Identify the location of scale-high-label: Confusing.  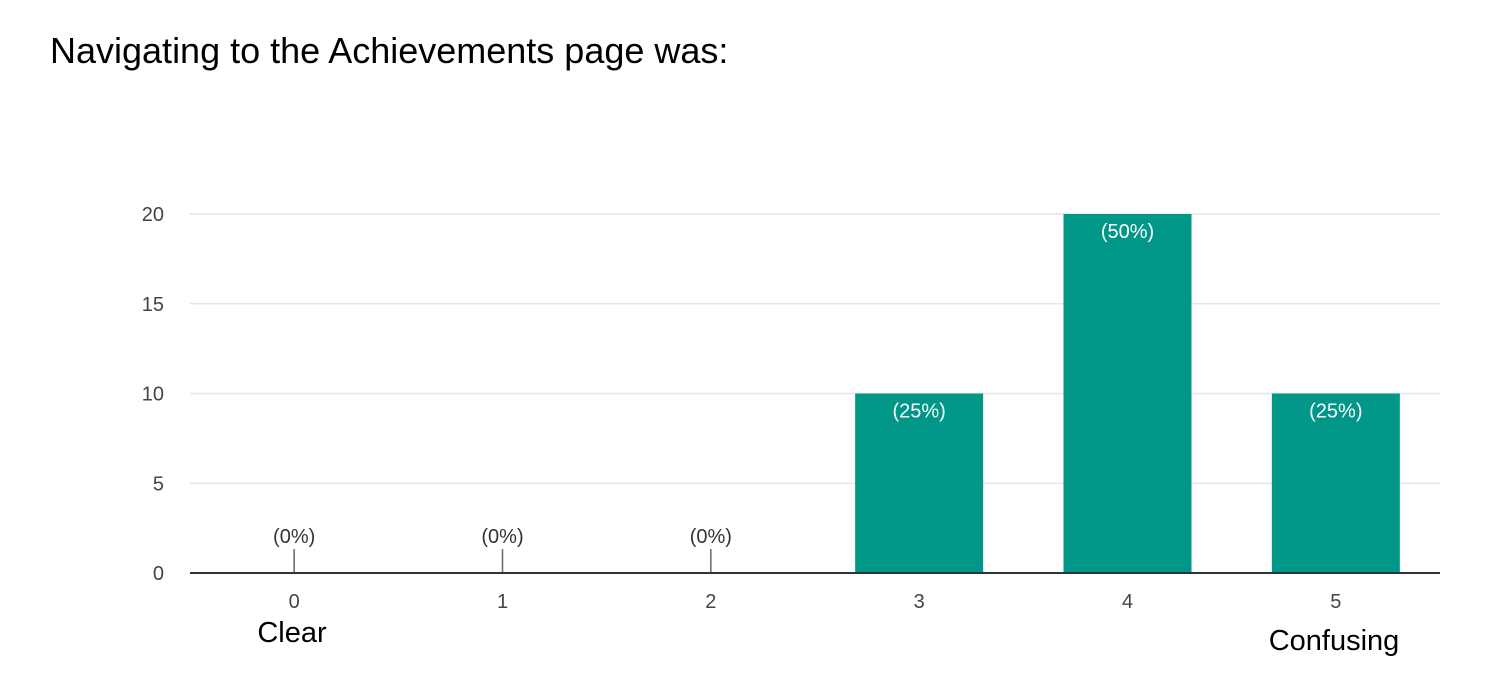
(1334, 641).